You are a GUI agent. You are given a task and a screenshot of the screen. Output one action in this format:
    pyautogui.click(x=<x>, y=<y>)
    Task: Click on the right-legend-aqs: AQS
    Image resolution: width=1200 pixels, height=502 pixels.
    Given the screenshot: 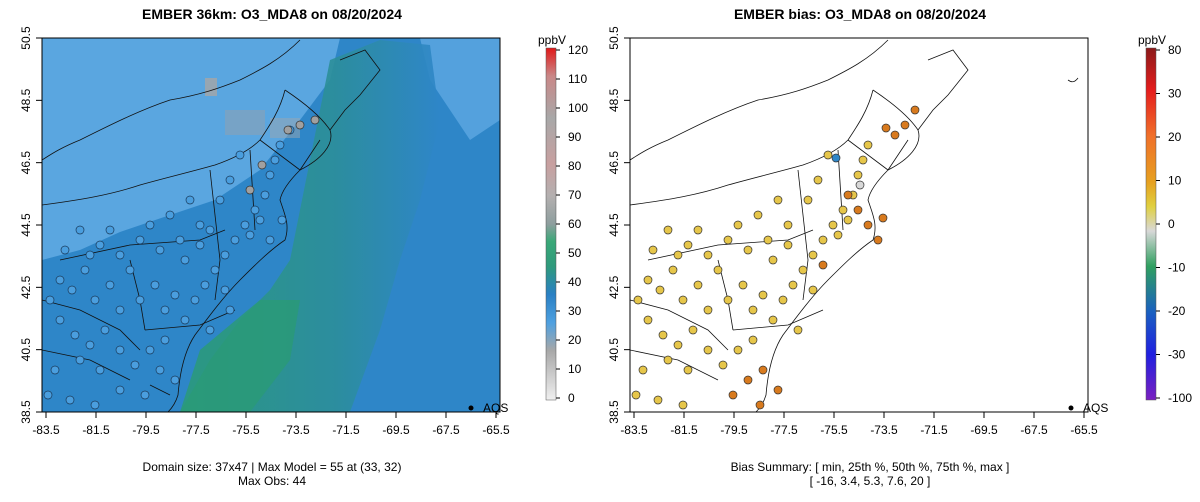 What is the action you would take?
    pyautogui.click(x=1088, y=408)
    